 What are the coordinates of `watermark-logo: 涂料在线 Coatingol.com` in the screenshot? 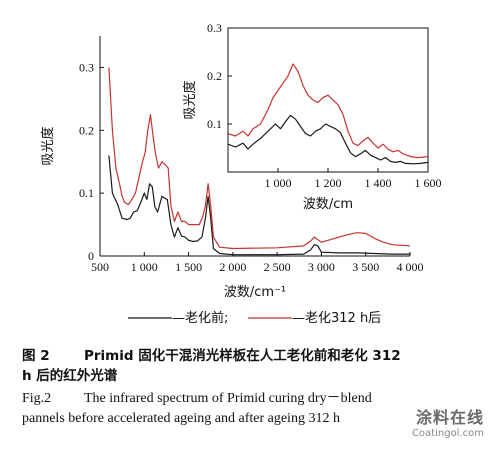 It's located at (448, 421).